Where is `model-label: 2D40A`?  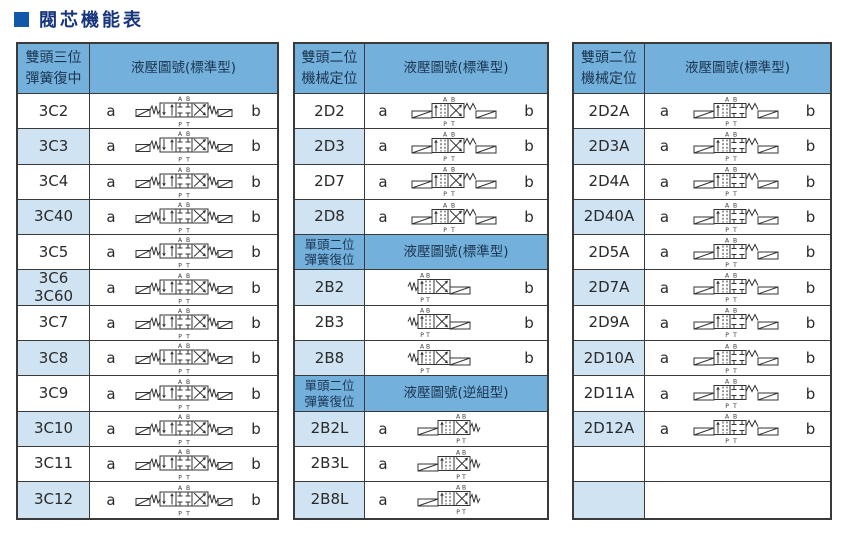
model-label: 2D40A is located at coordinates (609, 216).